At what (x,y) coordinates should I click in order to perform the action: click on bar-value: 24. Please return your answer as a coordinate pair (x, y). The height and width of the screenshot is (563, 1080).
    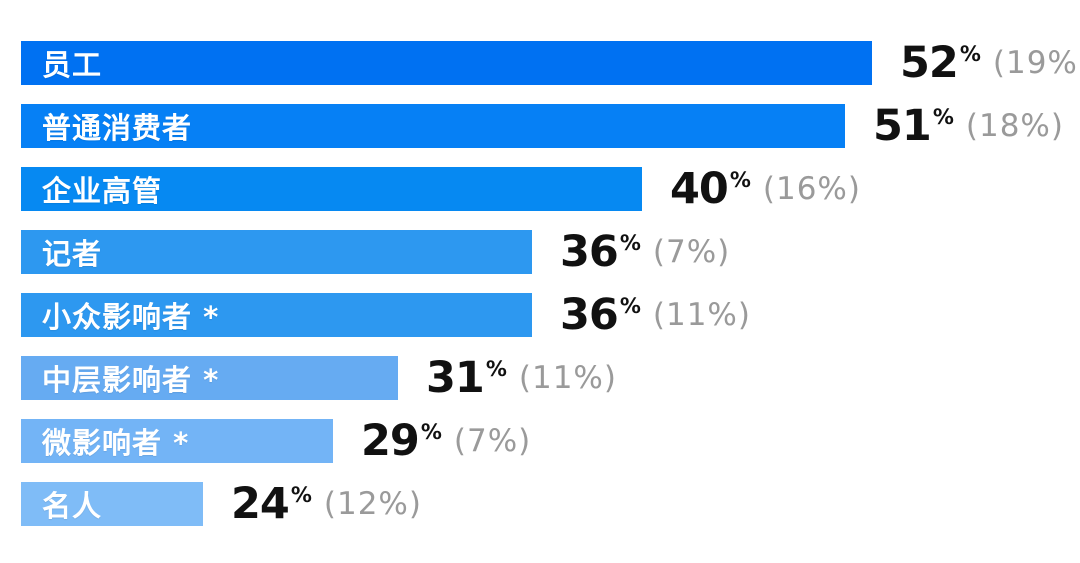
    Looking at the image, I should click on (260, 503).